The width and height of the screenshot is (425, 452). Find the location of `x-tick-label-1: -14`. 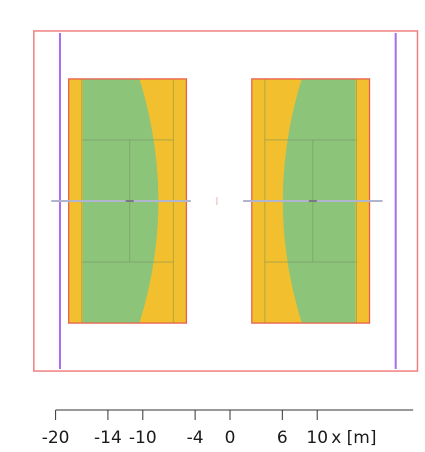

x-tick-label-1: -14 is located at coordinates (108, 438).